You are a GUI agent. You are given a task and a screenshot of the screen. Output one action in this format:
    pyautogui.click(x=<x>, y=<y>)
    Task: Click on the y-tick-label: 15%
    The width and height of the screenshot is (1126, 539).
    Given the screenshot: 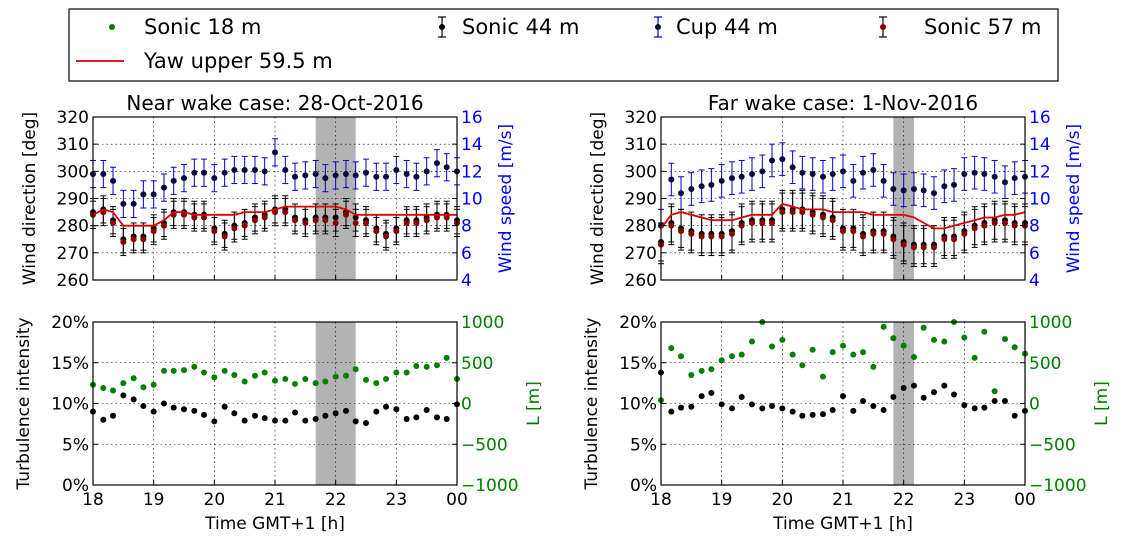 What is the action you would take?
    pyautogui.click(x=70, y=364)
    